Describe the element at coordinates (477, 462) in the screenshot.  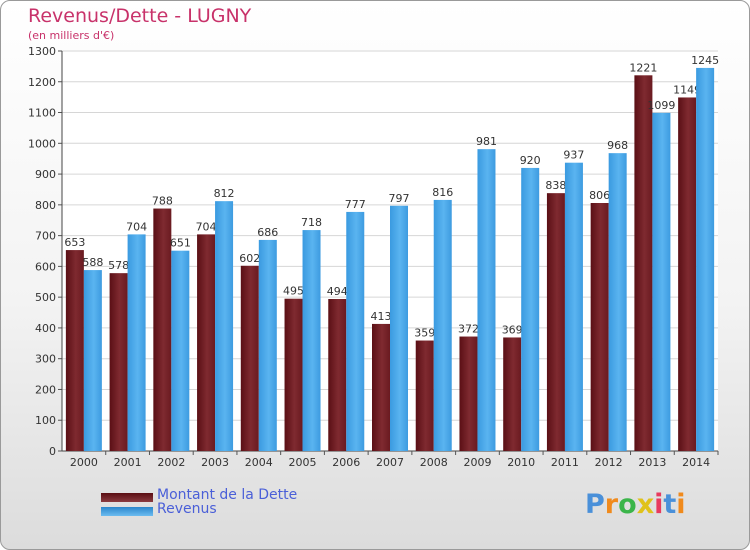
I see `x-tick-label: 2009` at that location.